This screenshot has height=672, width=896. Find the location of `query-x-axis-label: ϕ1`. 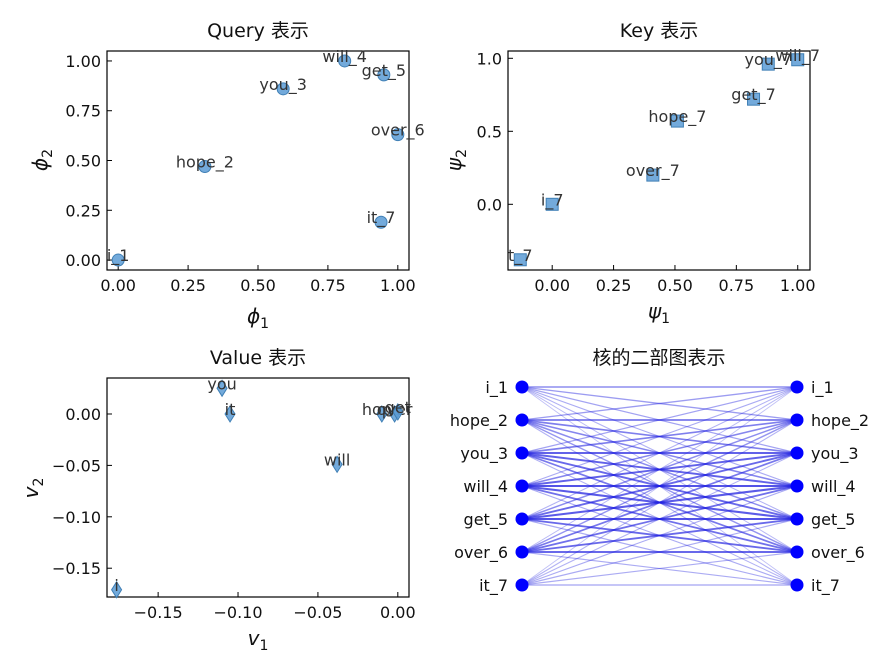

query-x-axis-label: ϕ1 is located at coordinates (258, 318).